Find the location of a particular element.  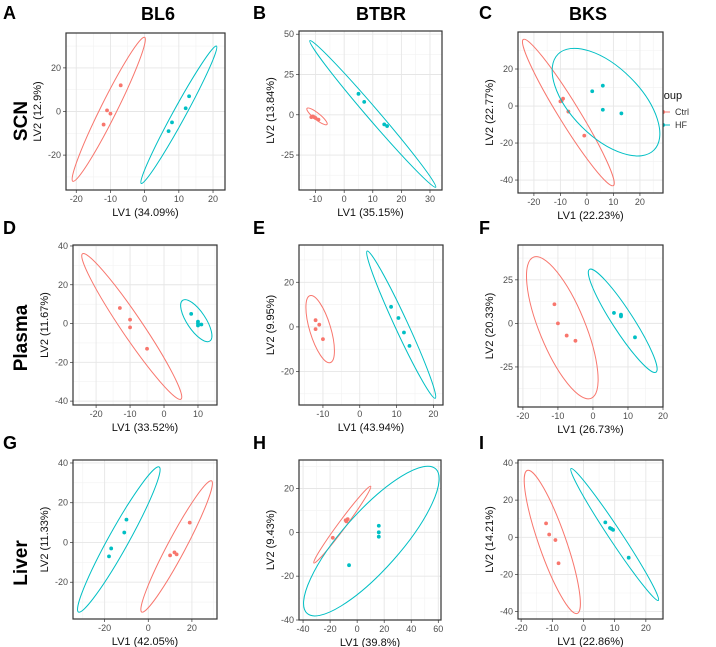

y-axis-title: LV2 (13.84%) is located at coordinates (271, 110).